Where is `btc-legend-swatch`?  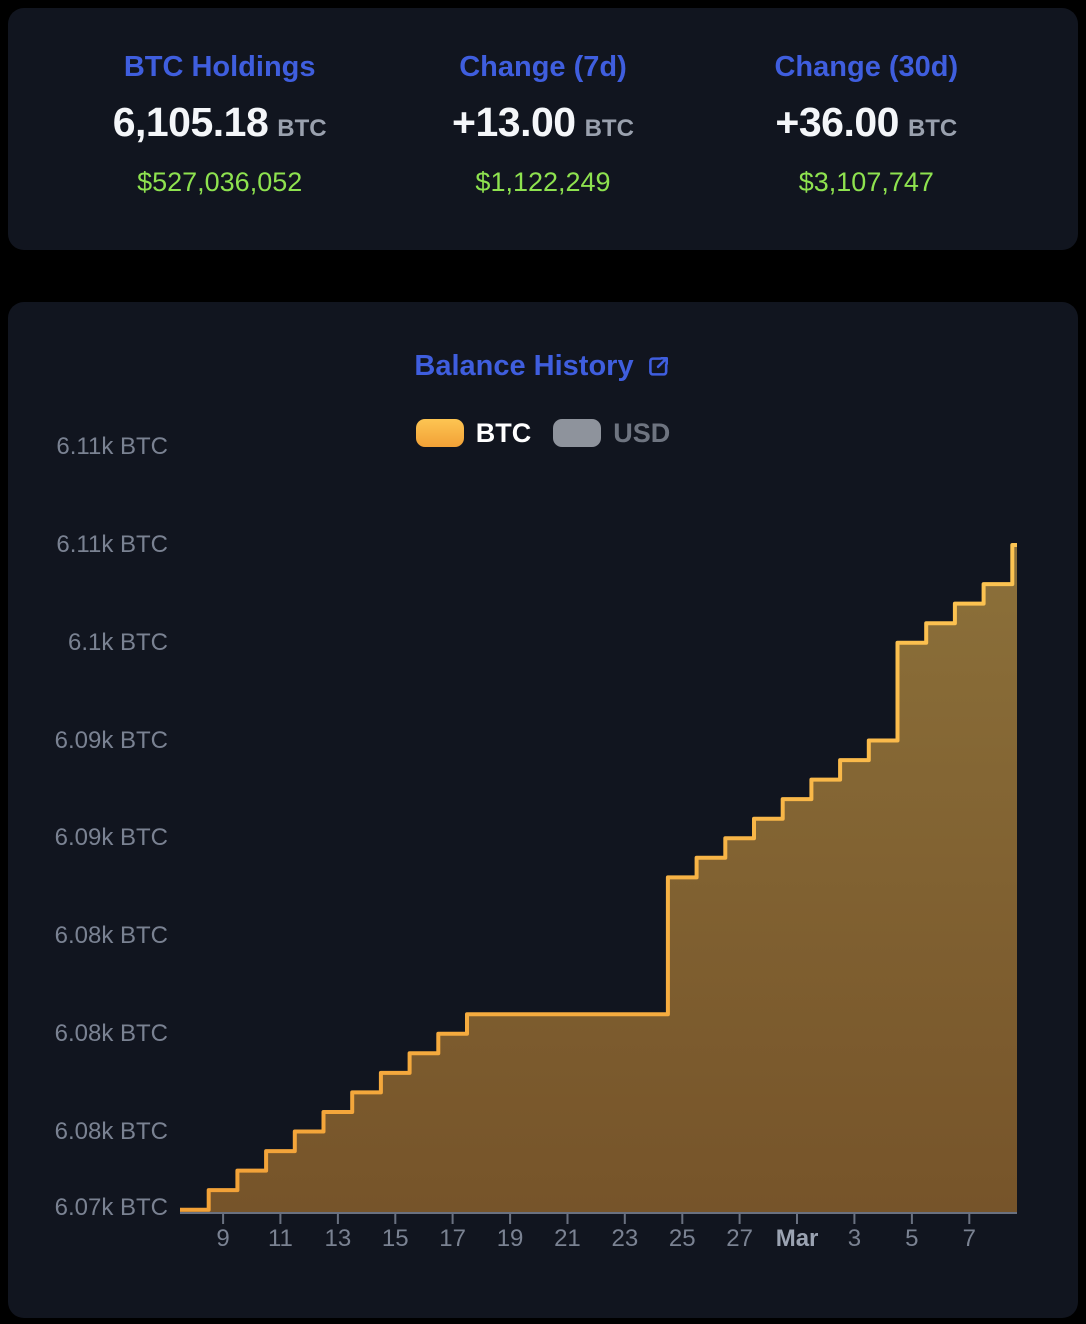
btc-legend-swatch is located at coordinates (439, 433).